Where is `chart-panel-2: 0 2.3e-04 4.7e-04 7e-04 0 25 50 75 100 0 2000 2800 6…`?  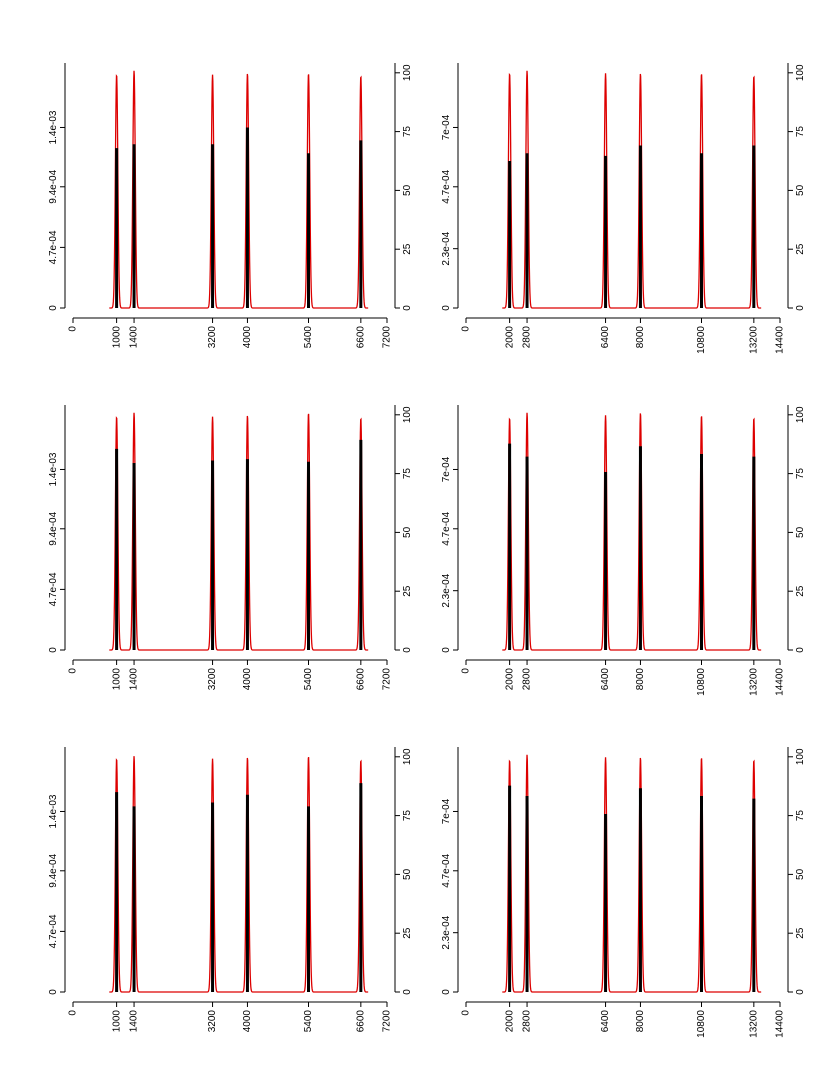 chart-panel-2: 0 2.3e-04 4.7e-04 7e-04 0 25 50 75 100 0 2000 2800 6… is located at coordinates (623, 208).